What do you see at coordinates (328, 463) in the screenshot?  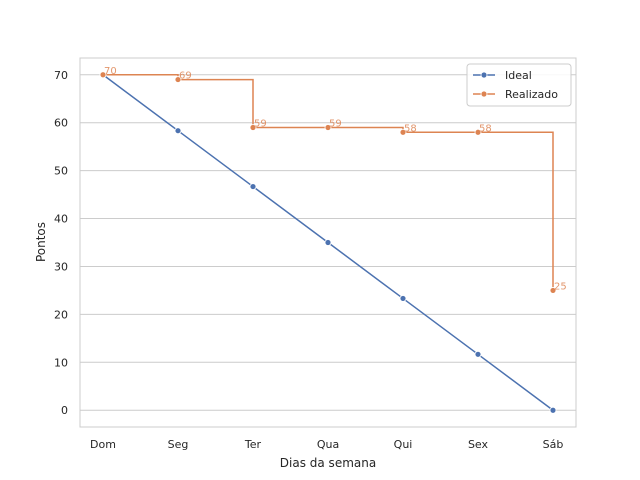 I see `x-axis-title: Dias da semana` at bounding box center [328, 463].